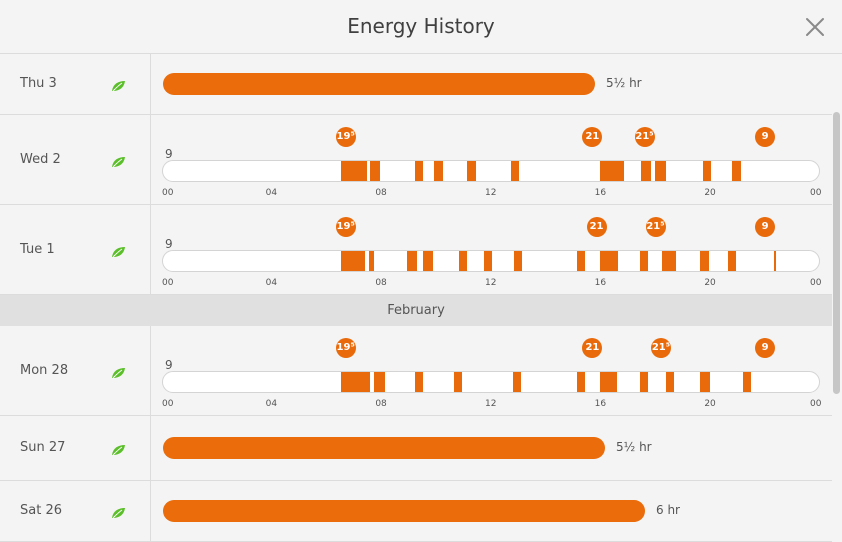 This screenshot has height=542, width=842. I want to click on day-label: Tue 1, so click(37, 249).